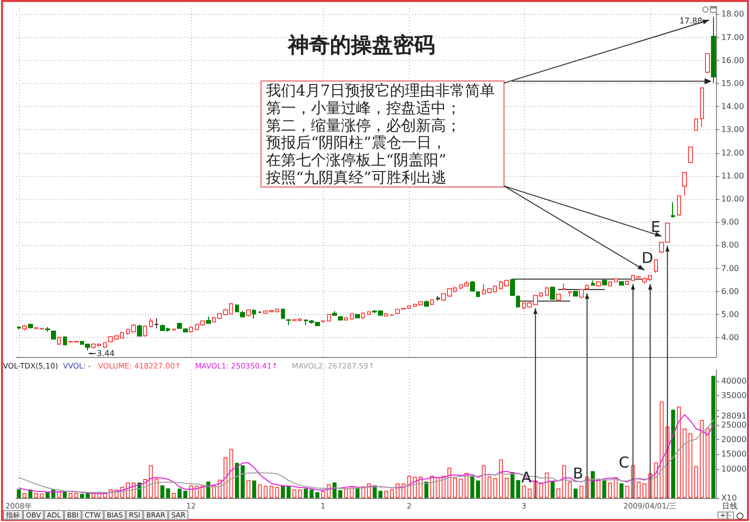 This screenshot has height=522, width=750. Describe the element at coordinates (734, 415) in the screenshot. I see `y-tick-label: 28091` at that location.